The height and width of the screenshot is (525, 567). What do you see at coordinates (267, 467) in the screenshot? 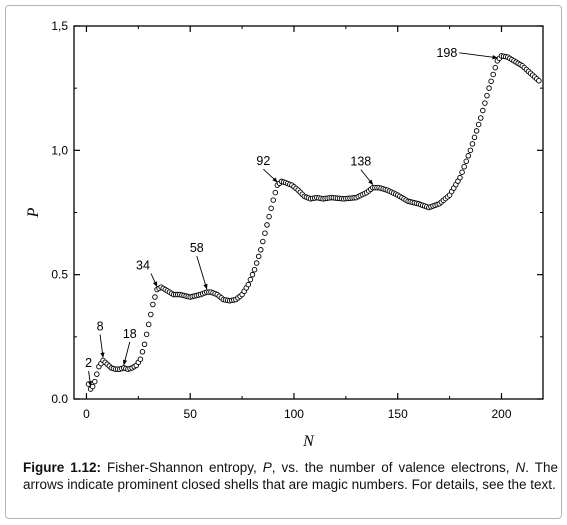
I see `caption-italic-p: P` at bounding box center [267, 467].